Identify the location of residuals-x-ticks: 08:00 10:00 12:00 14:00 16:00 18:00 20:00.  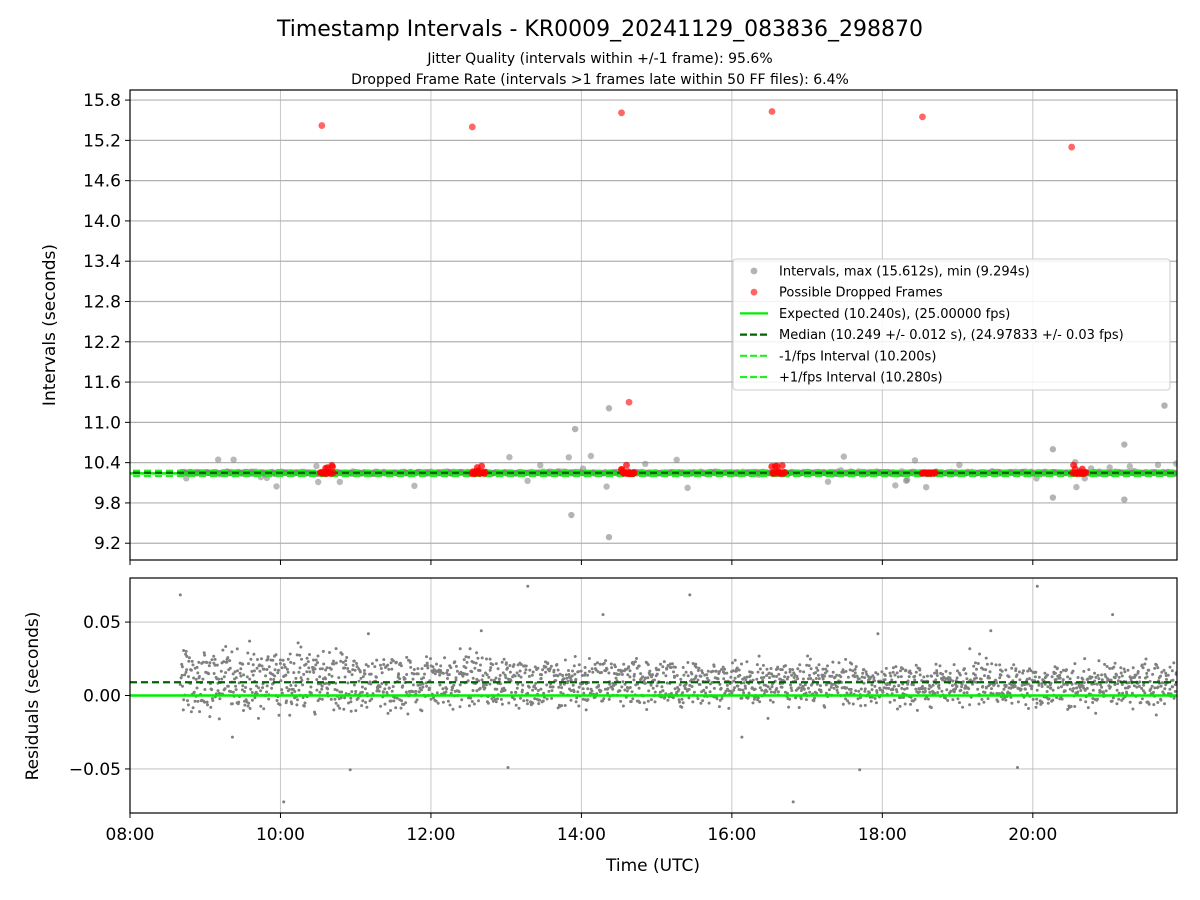
(581, 829).